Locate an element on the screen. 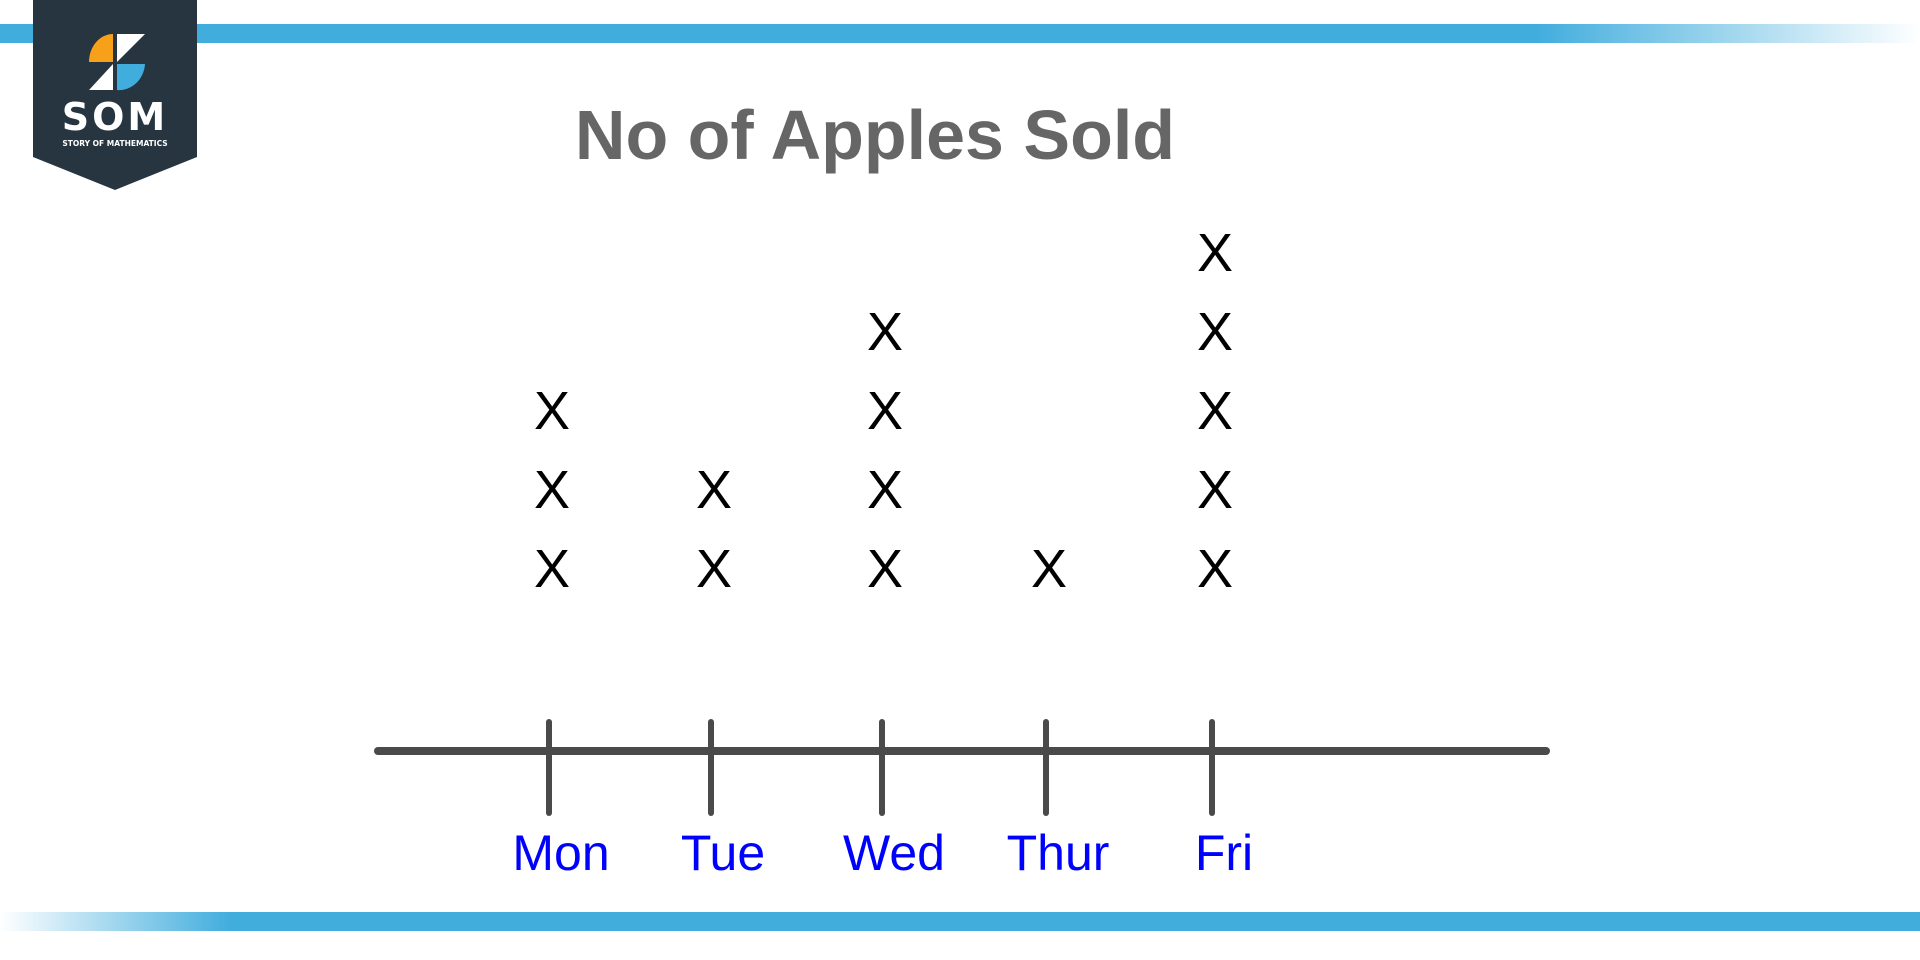 This screenshot has height=960, width=1920. chart-title: No of Apples Sold is located at coordinates (875, 135).